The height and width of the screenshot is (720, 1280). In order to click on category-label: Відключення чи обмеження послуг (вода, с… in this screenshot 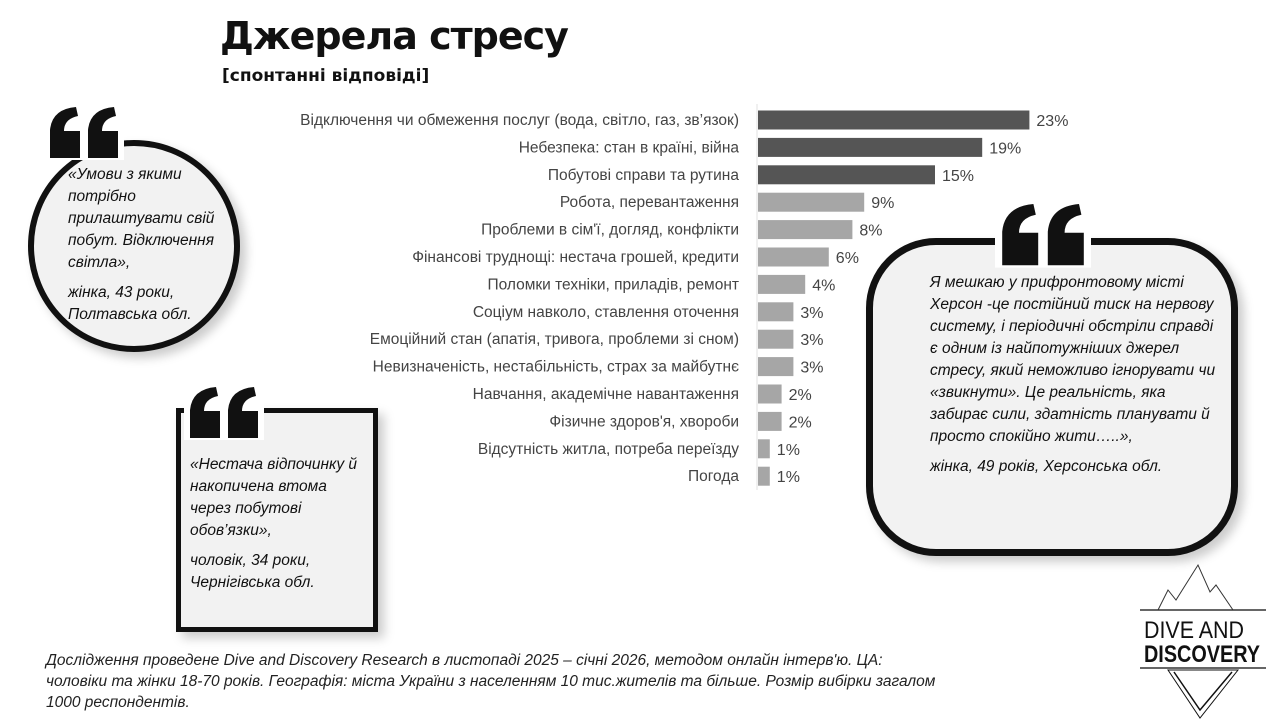, I will do `click(519, 120)`.